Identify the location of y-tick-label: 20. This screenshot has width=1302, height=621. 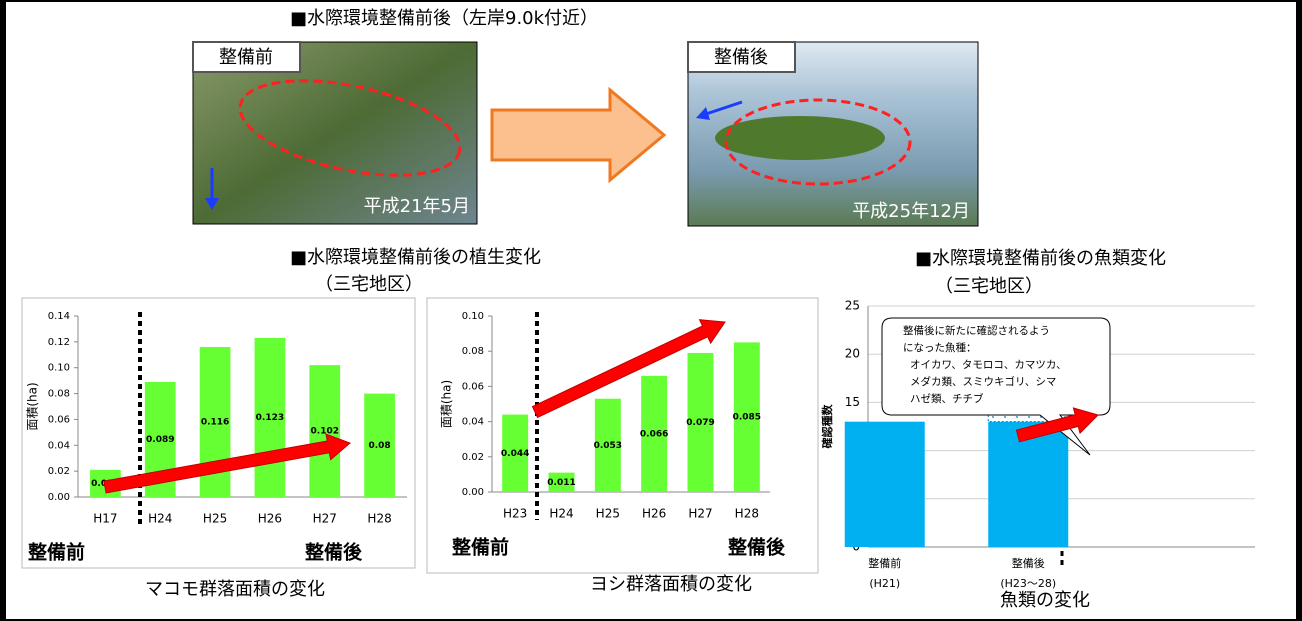
(852, 354).